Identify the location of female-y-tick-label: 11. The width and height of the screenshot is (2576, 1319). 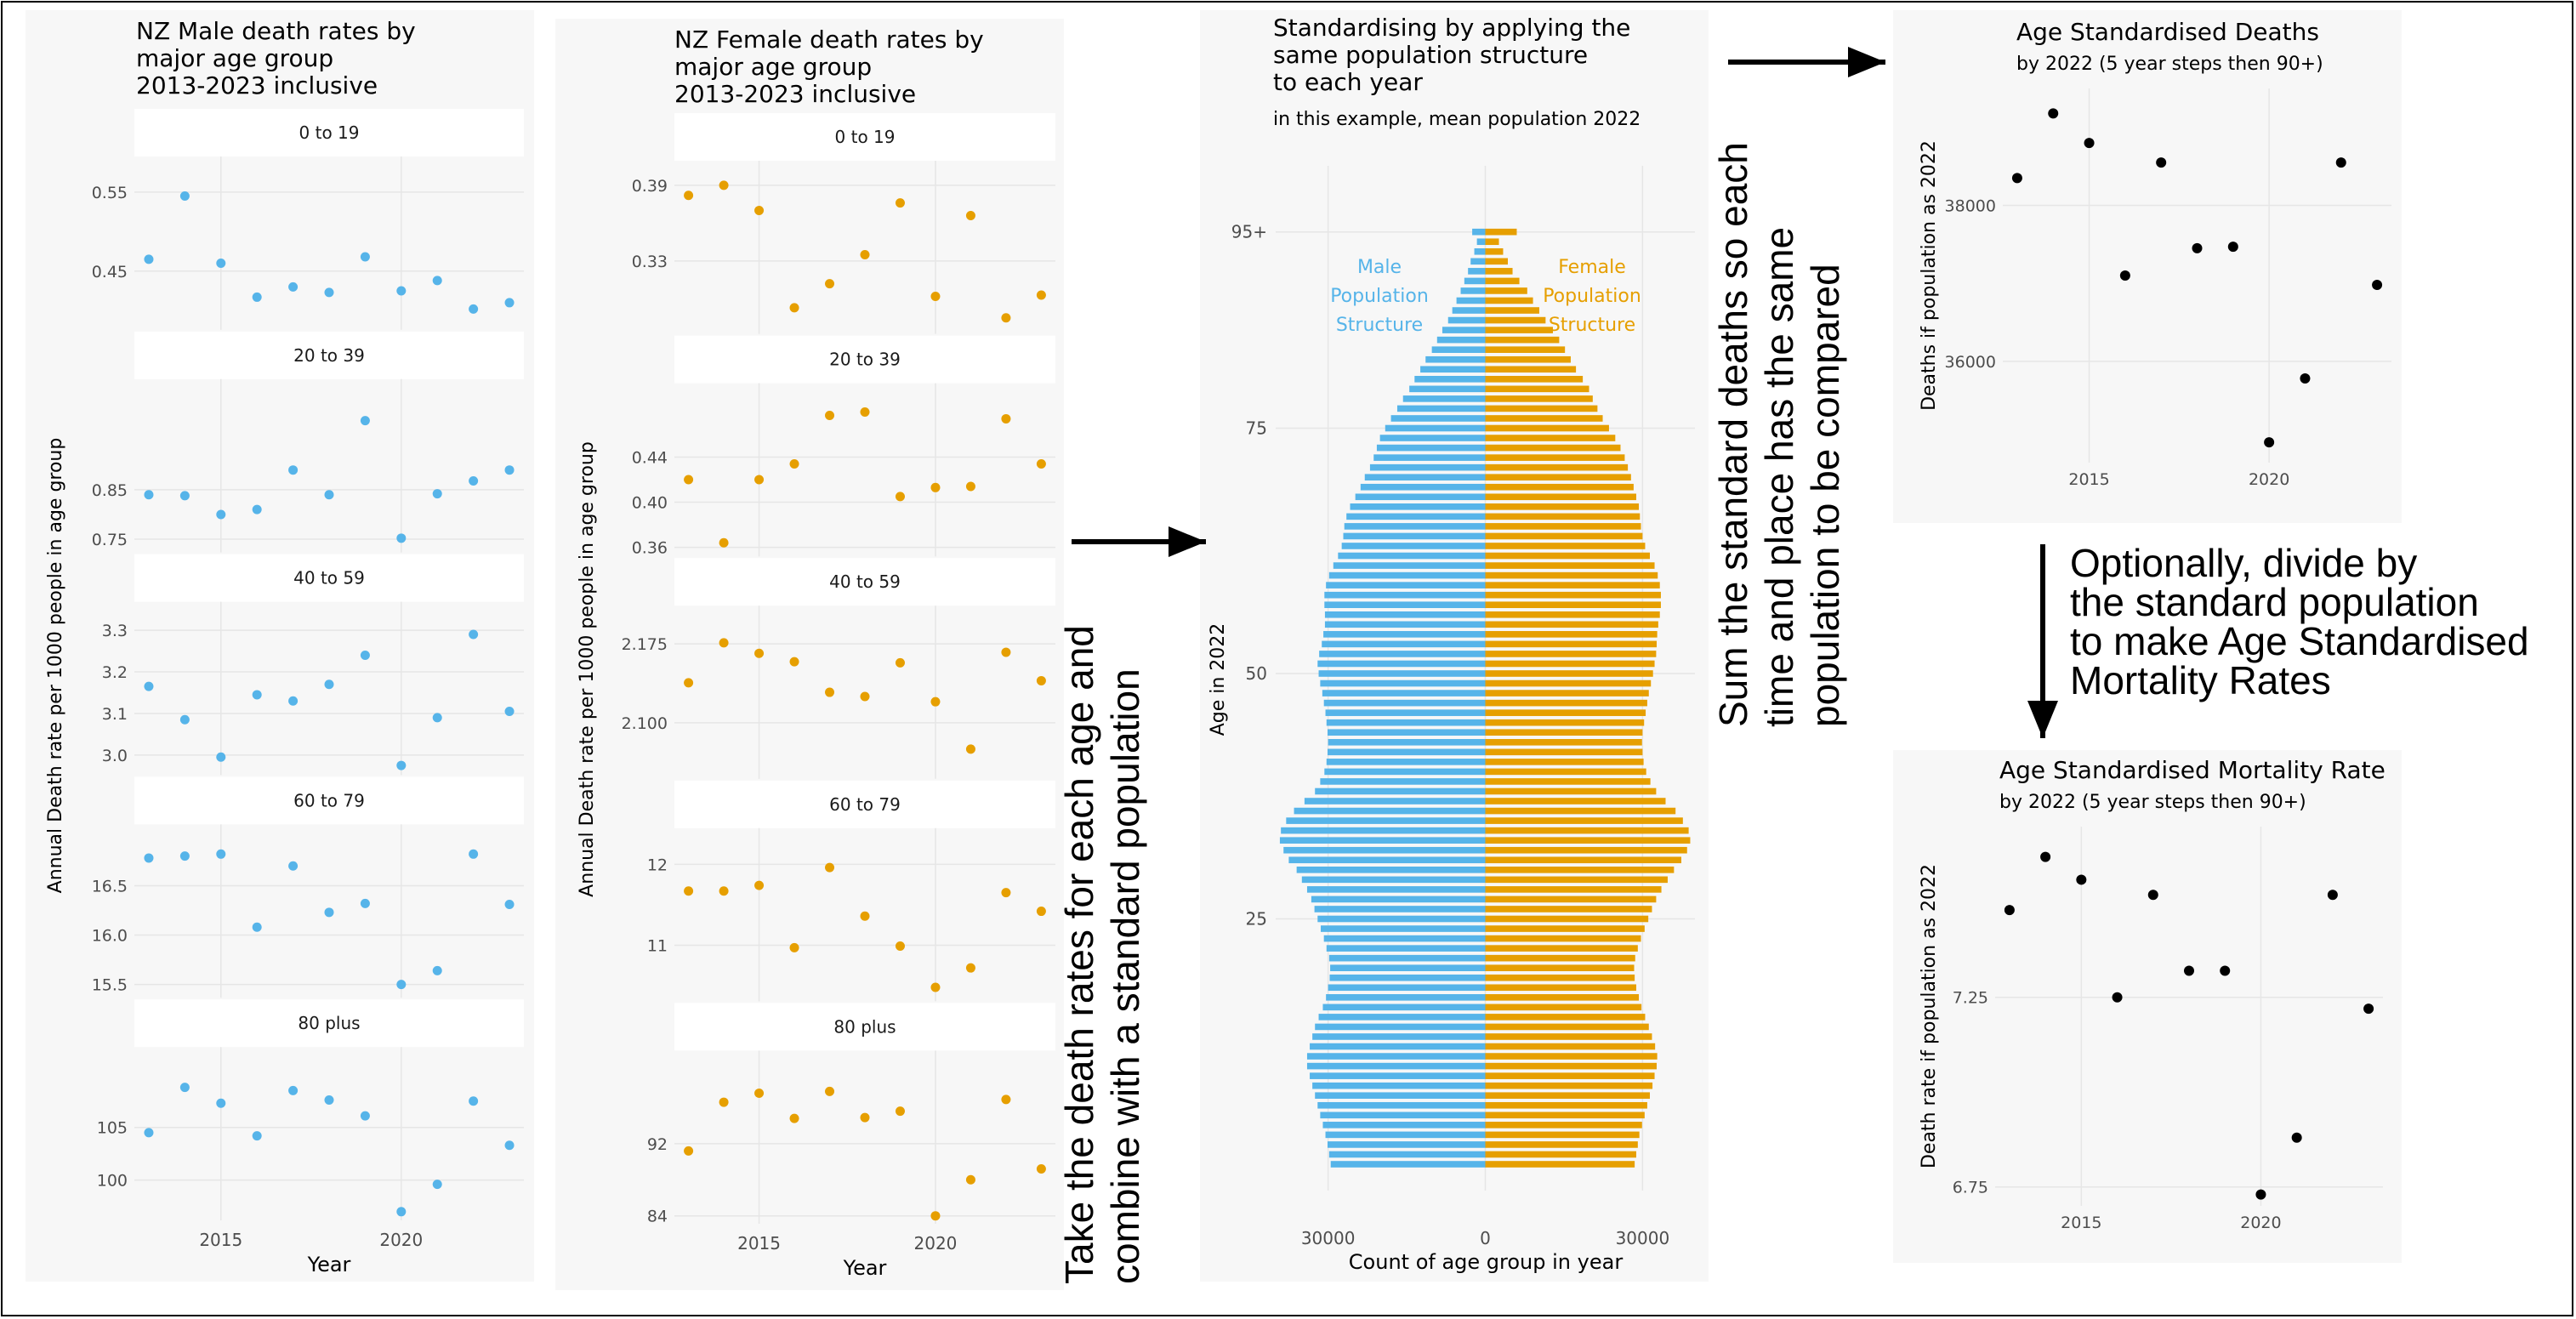
(657, 946).